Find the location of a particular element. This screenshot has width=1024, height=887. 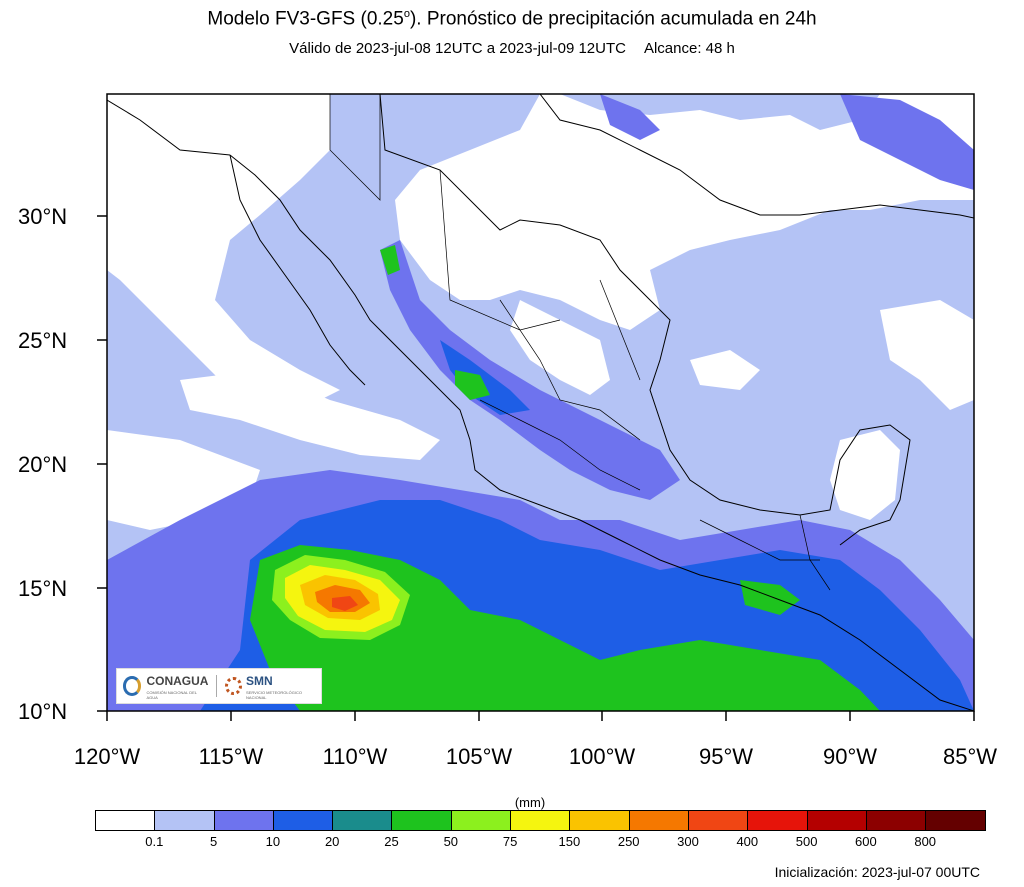

lon-label: 120°W is located at coordinates (107, 756).